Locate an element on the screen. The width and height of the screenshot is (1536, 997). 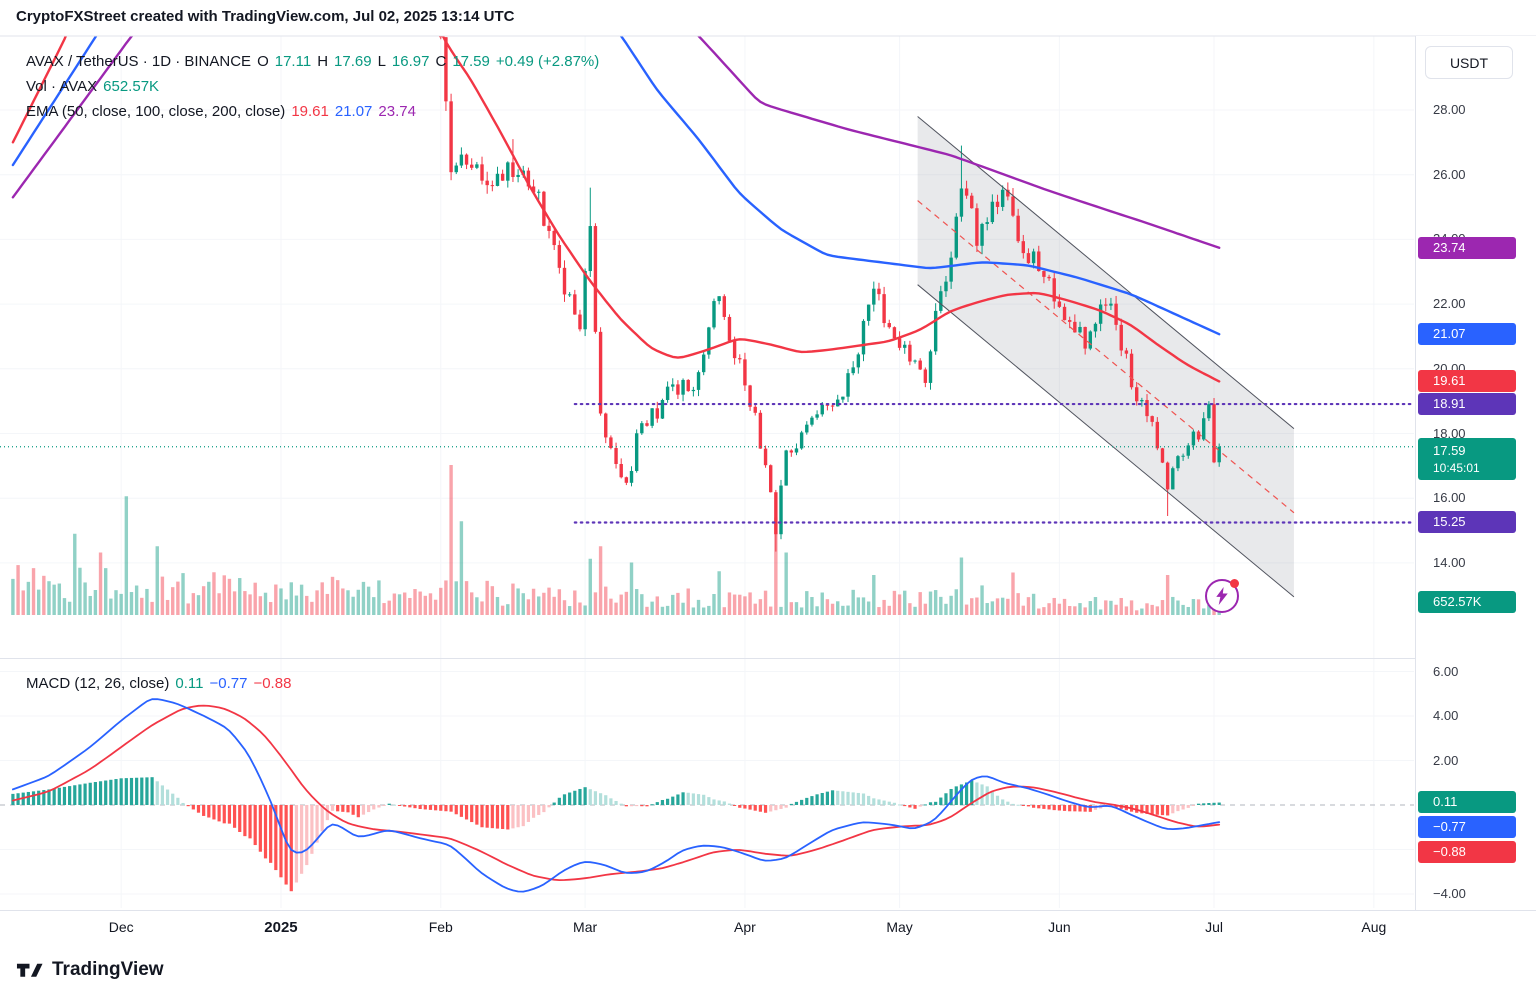
time-axis: Dec 2025 Feb Mar Apr May Jun Jul Aug is located at coordinates (768, 928).